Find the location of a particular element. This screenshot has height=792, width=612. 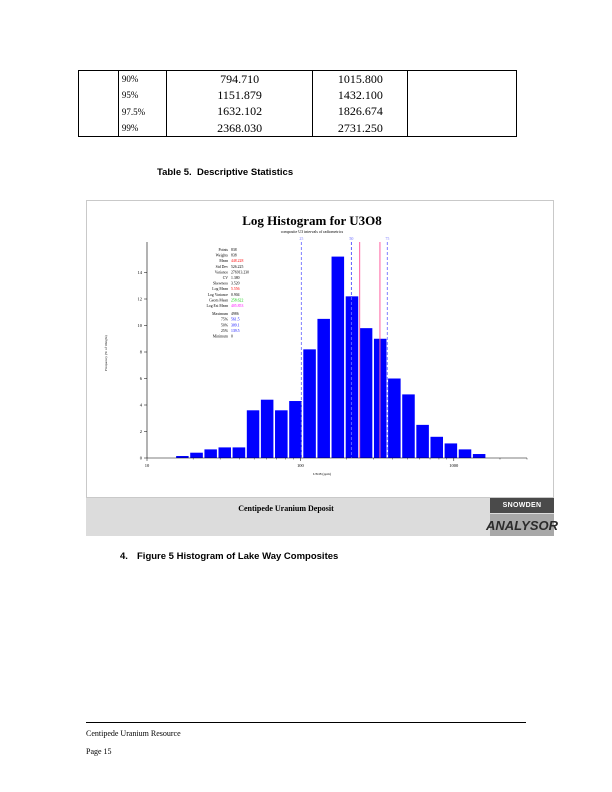

y-axis-label: Frequency (% of Weight) is located at coordinates (106, 352).